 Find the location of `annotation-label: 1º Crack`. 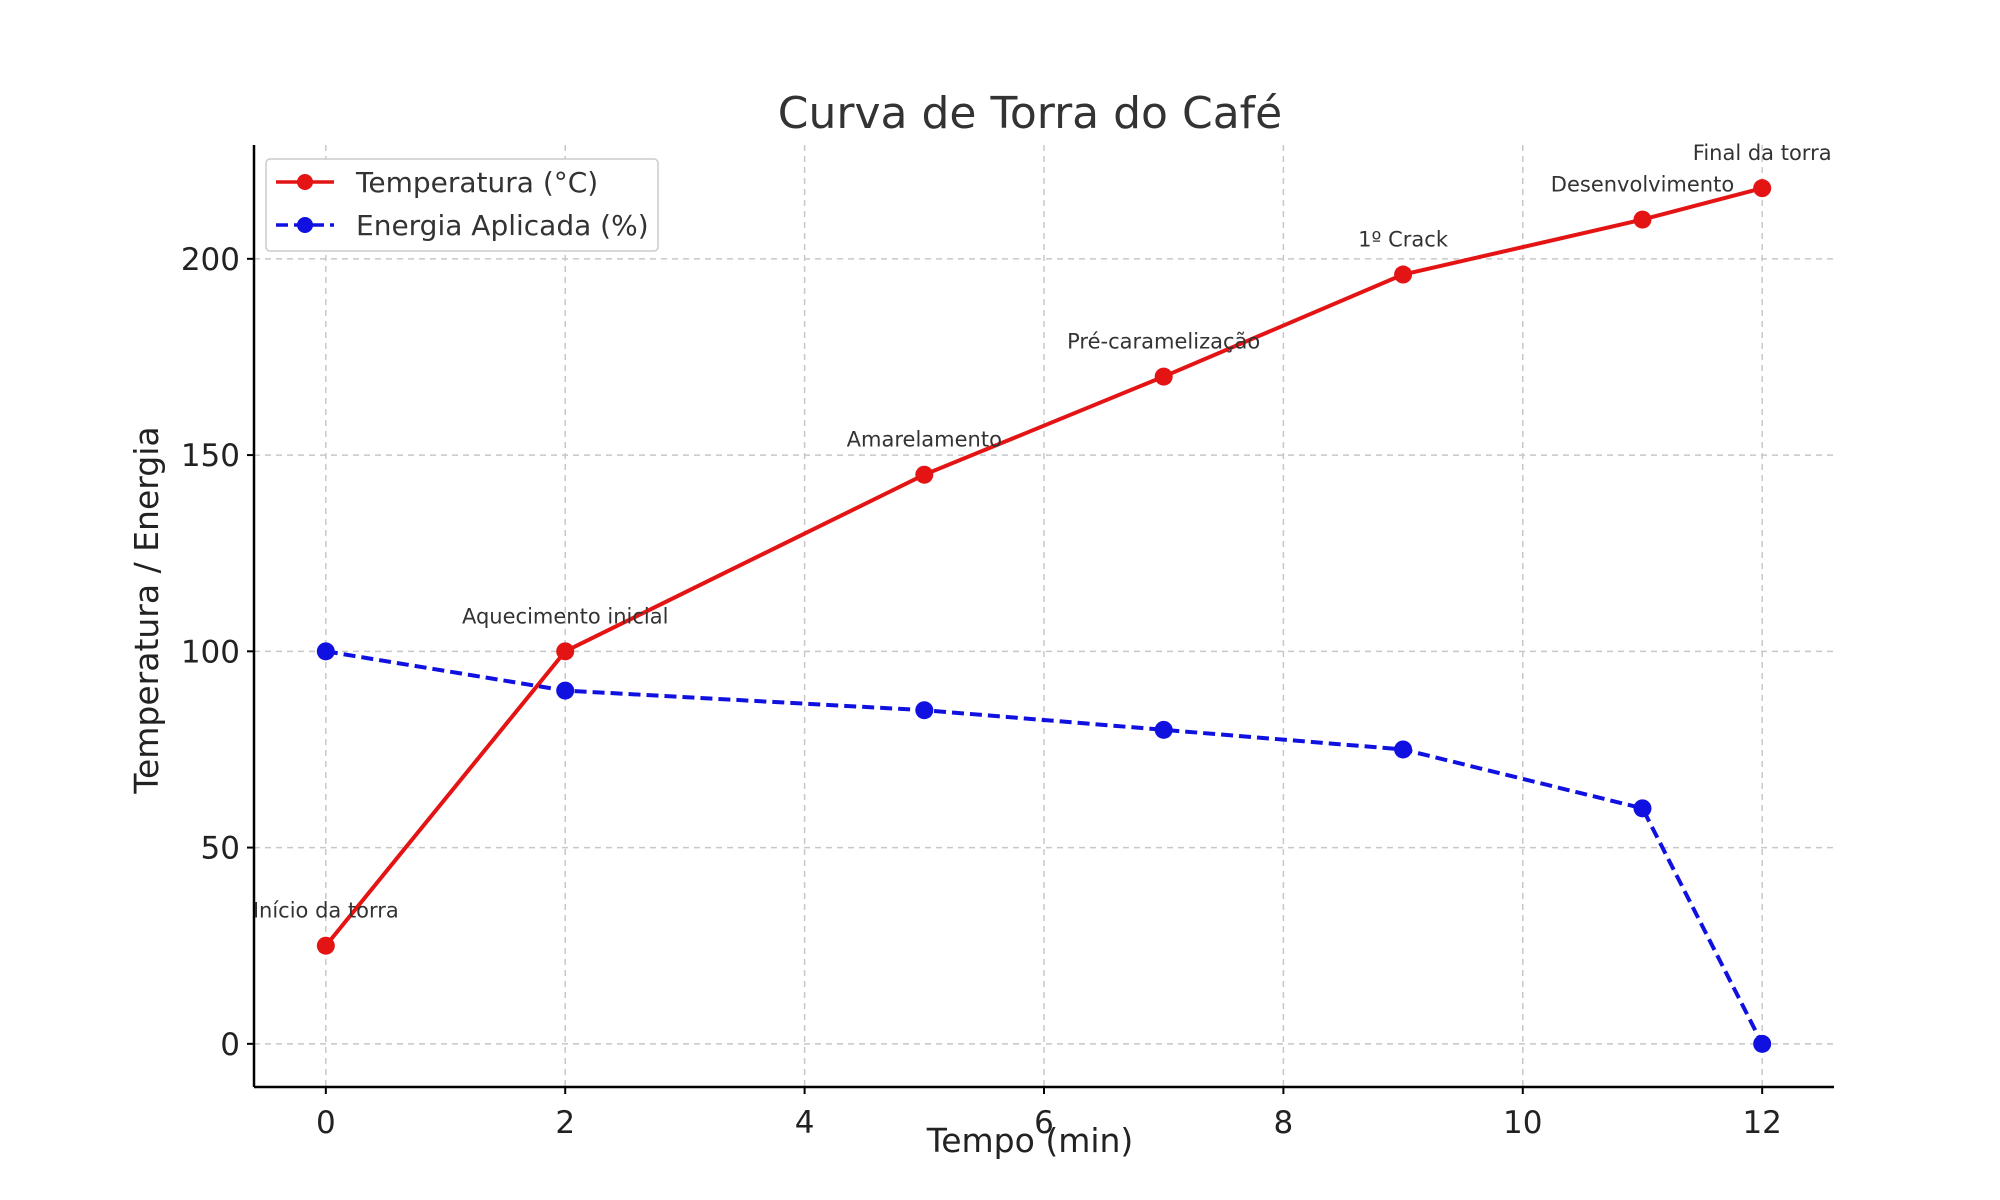

annotation-label: 1º Crack is located at coordinates (1403, 240).